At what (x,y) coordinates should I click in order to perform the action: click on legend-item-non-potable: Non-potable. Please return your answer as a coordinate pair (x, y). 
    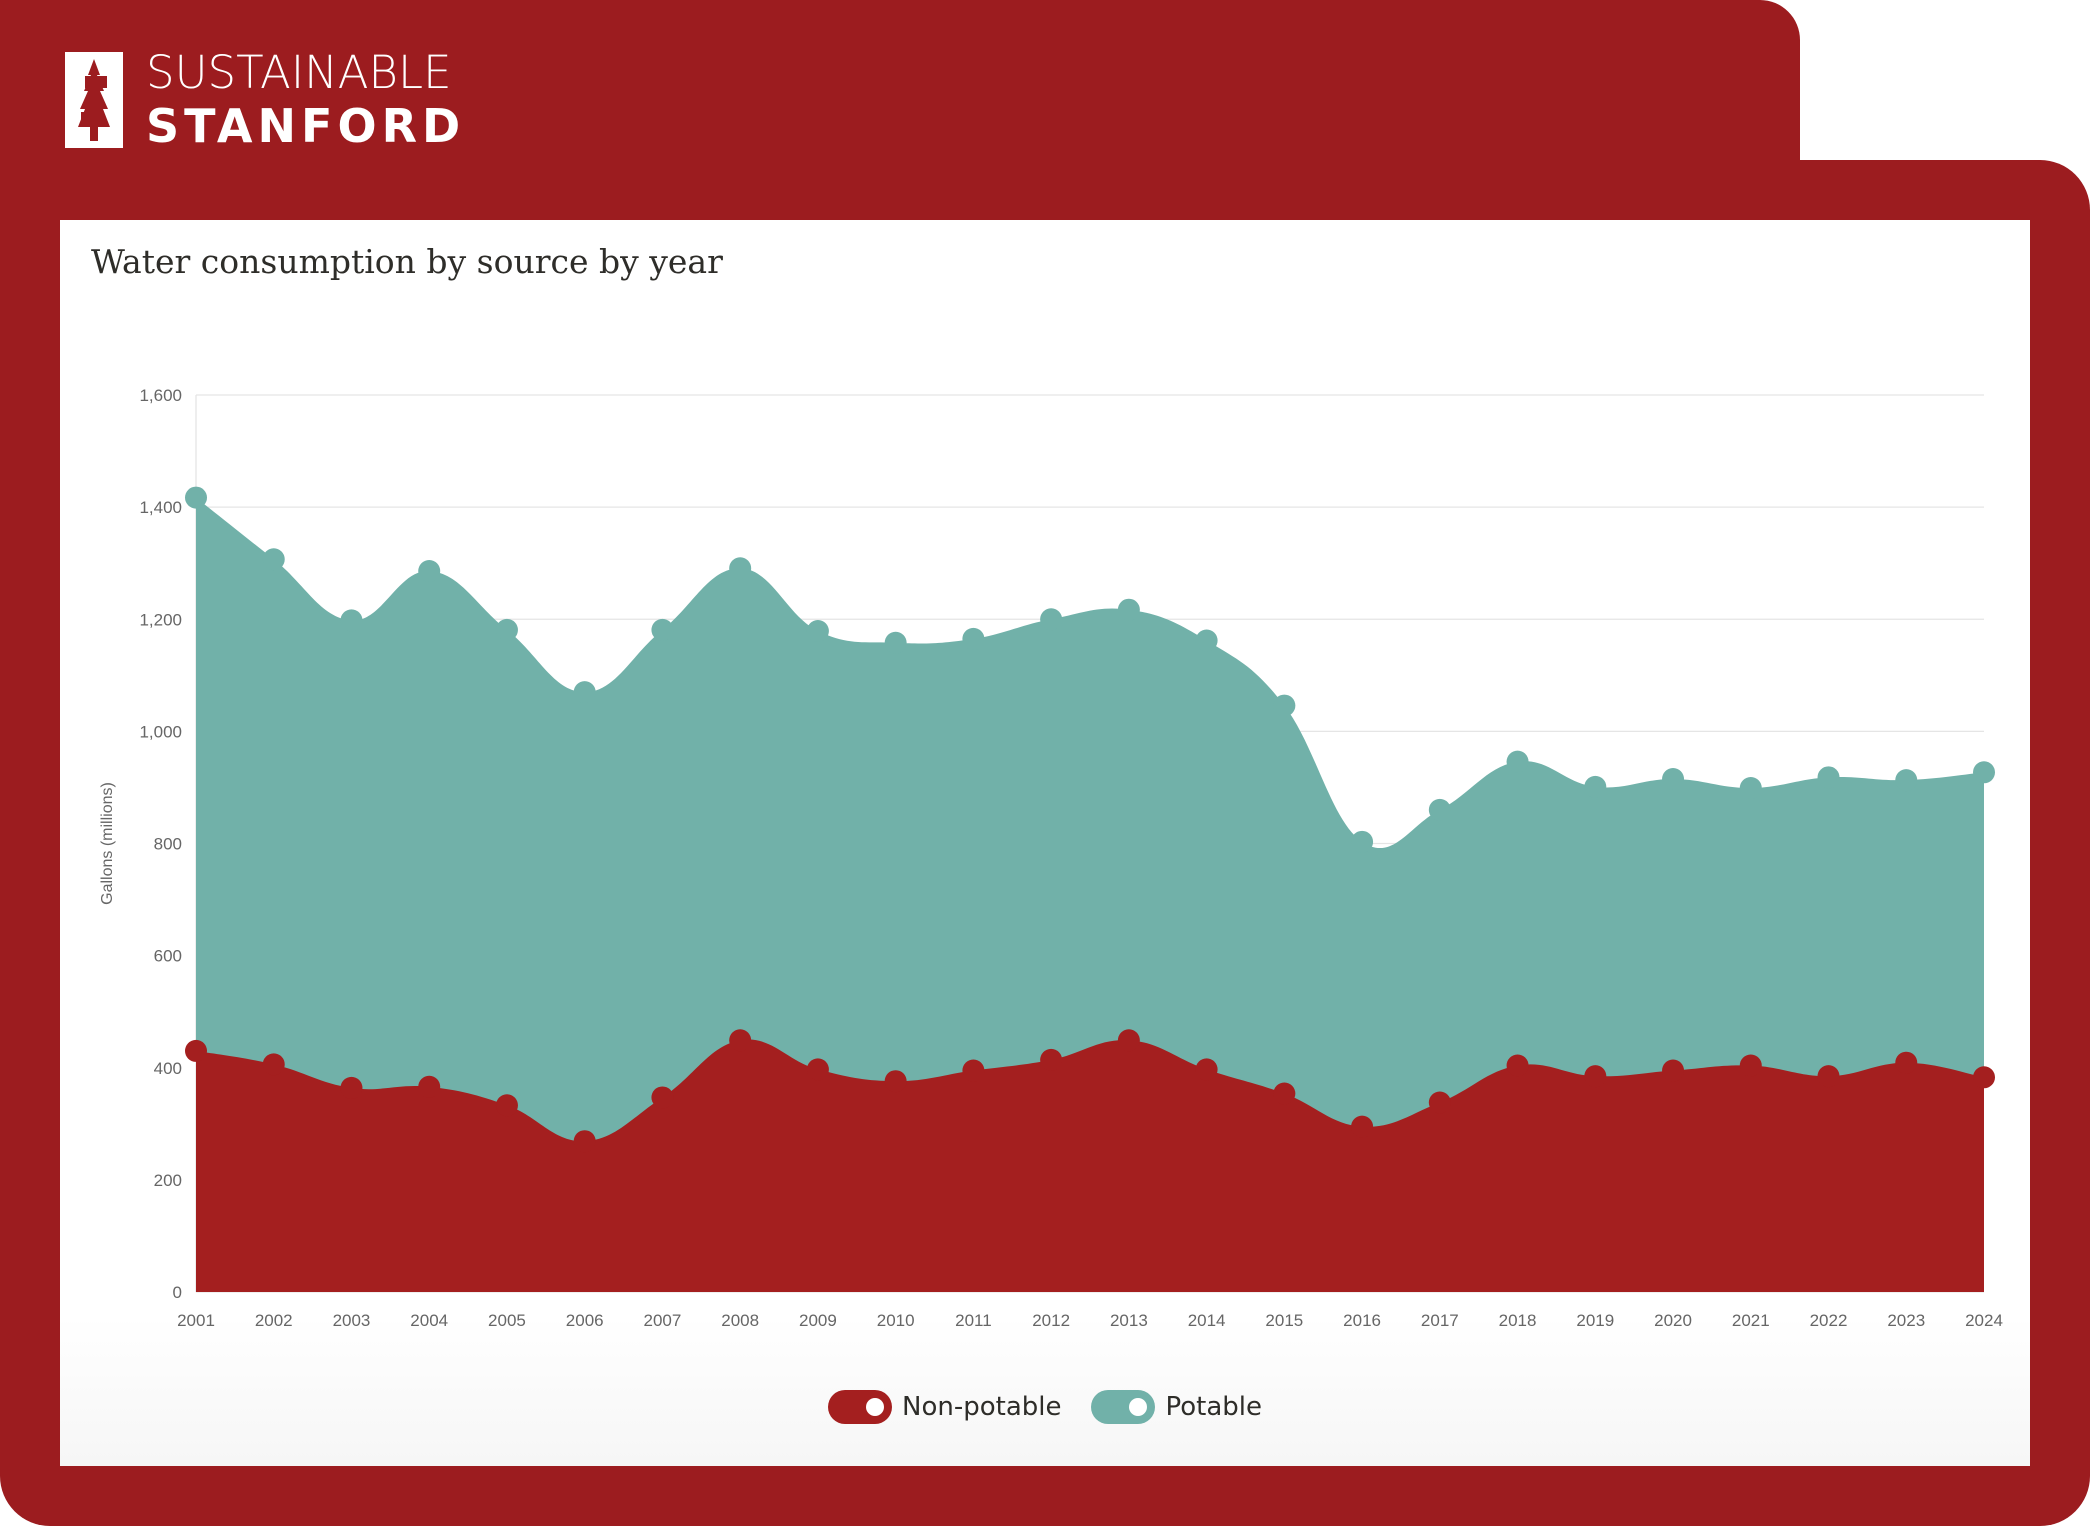
    Looking at the image, I should click on (944, 1407).